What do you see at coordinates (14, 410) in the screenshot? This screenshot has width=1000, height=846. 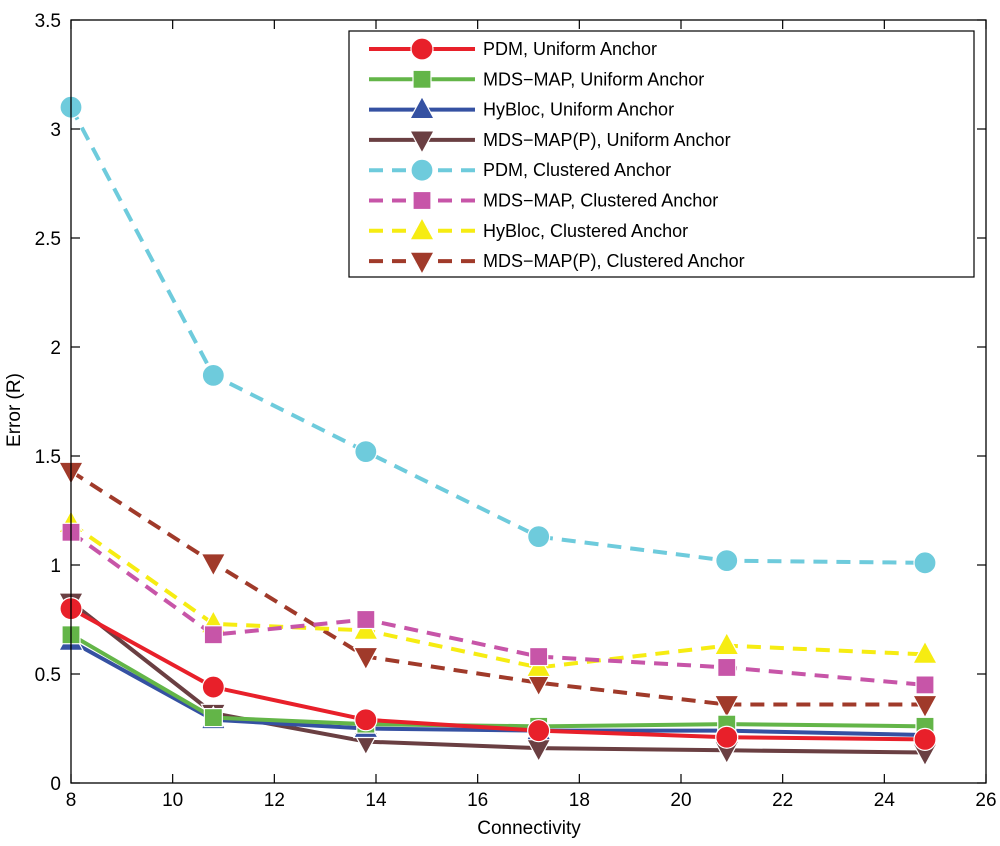 I see `y-axis-label: Error (R)` at bounding box center [14, 410].